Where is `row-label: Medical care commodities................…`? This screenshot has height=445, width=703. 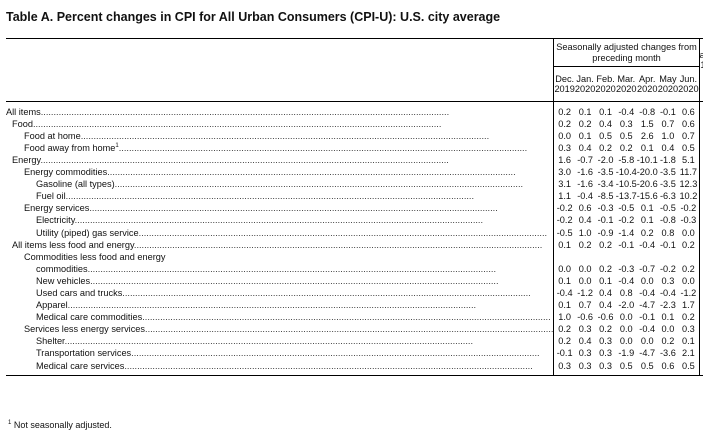 row-label: Medical care commodities................… is located at coordinates (293, 317).